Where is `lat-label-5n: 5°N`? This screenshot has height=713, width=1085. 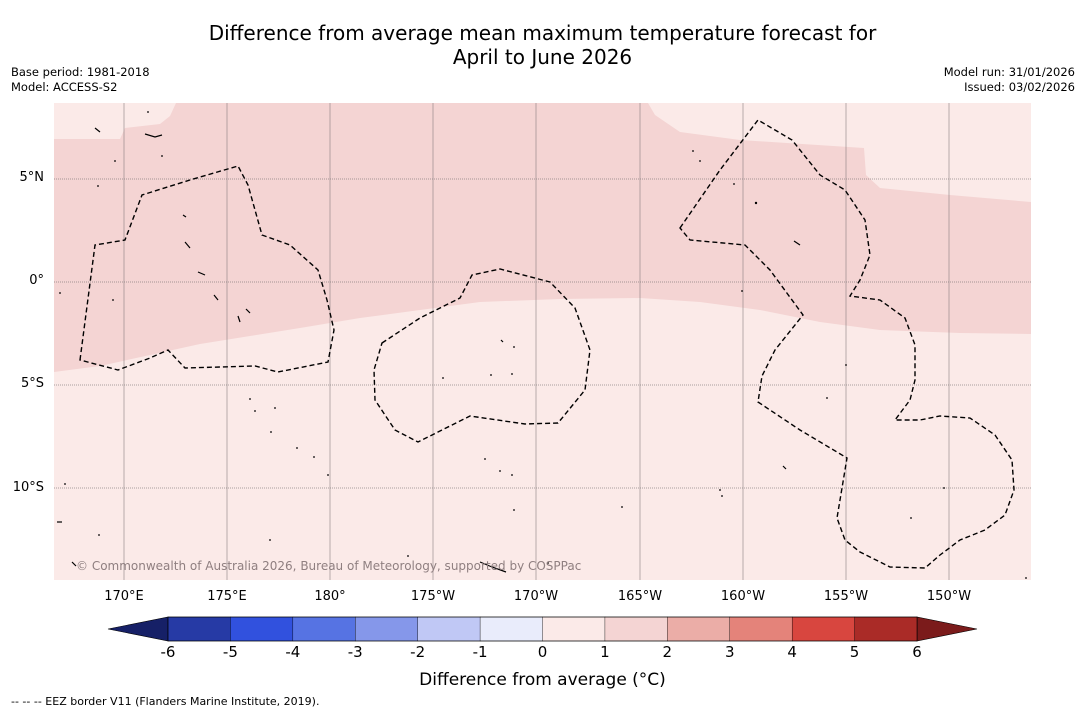
lat-label-5n: 5°N is located at coordinates (32, 177).